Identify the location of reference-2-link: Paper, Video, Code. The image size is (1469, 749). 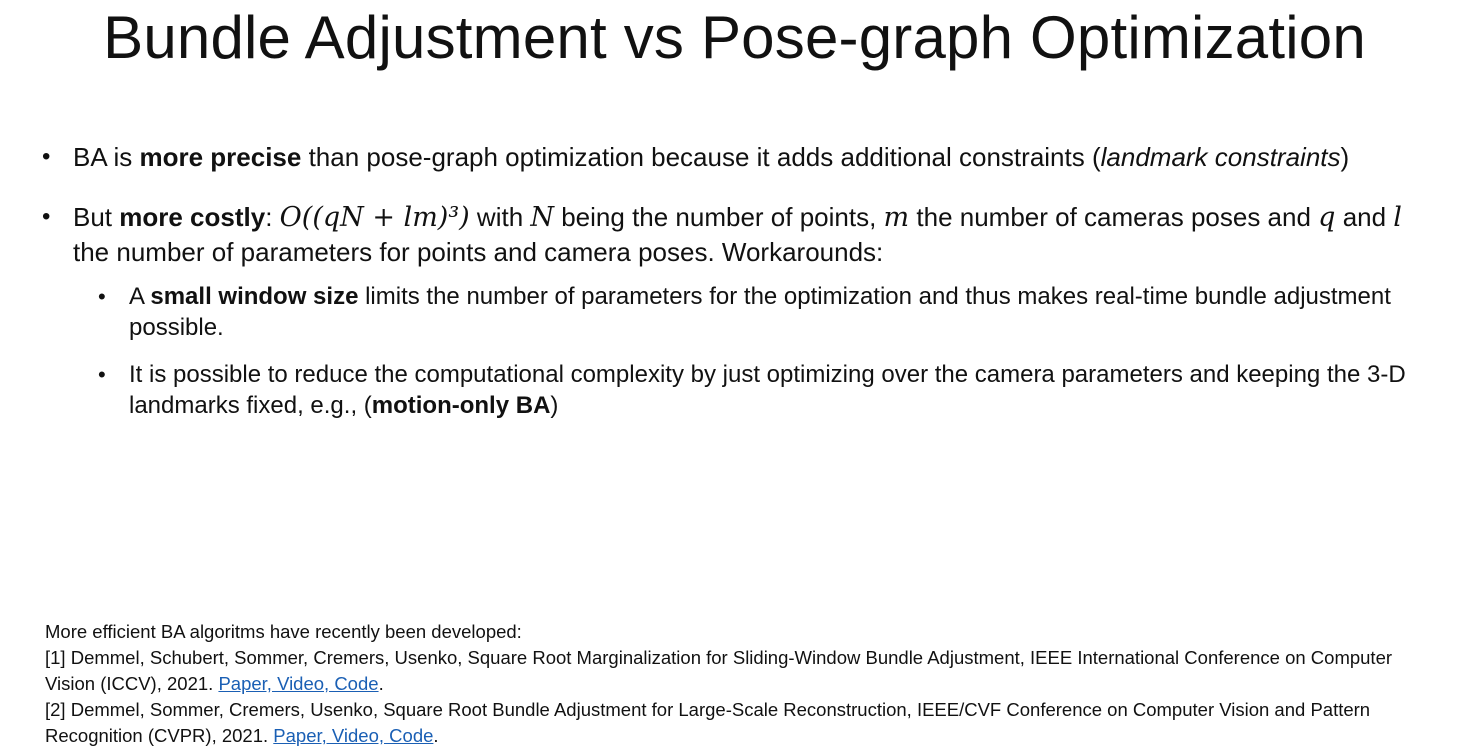
(353, 735).